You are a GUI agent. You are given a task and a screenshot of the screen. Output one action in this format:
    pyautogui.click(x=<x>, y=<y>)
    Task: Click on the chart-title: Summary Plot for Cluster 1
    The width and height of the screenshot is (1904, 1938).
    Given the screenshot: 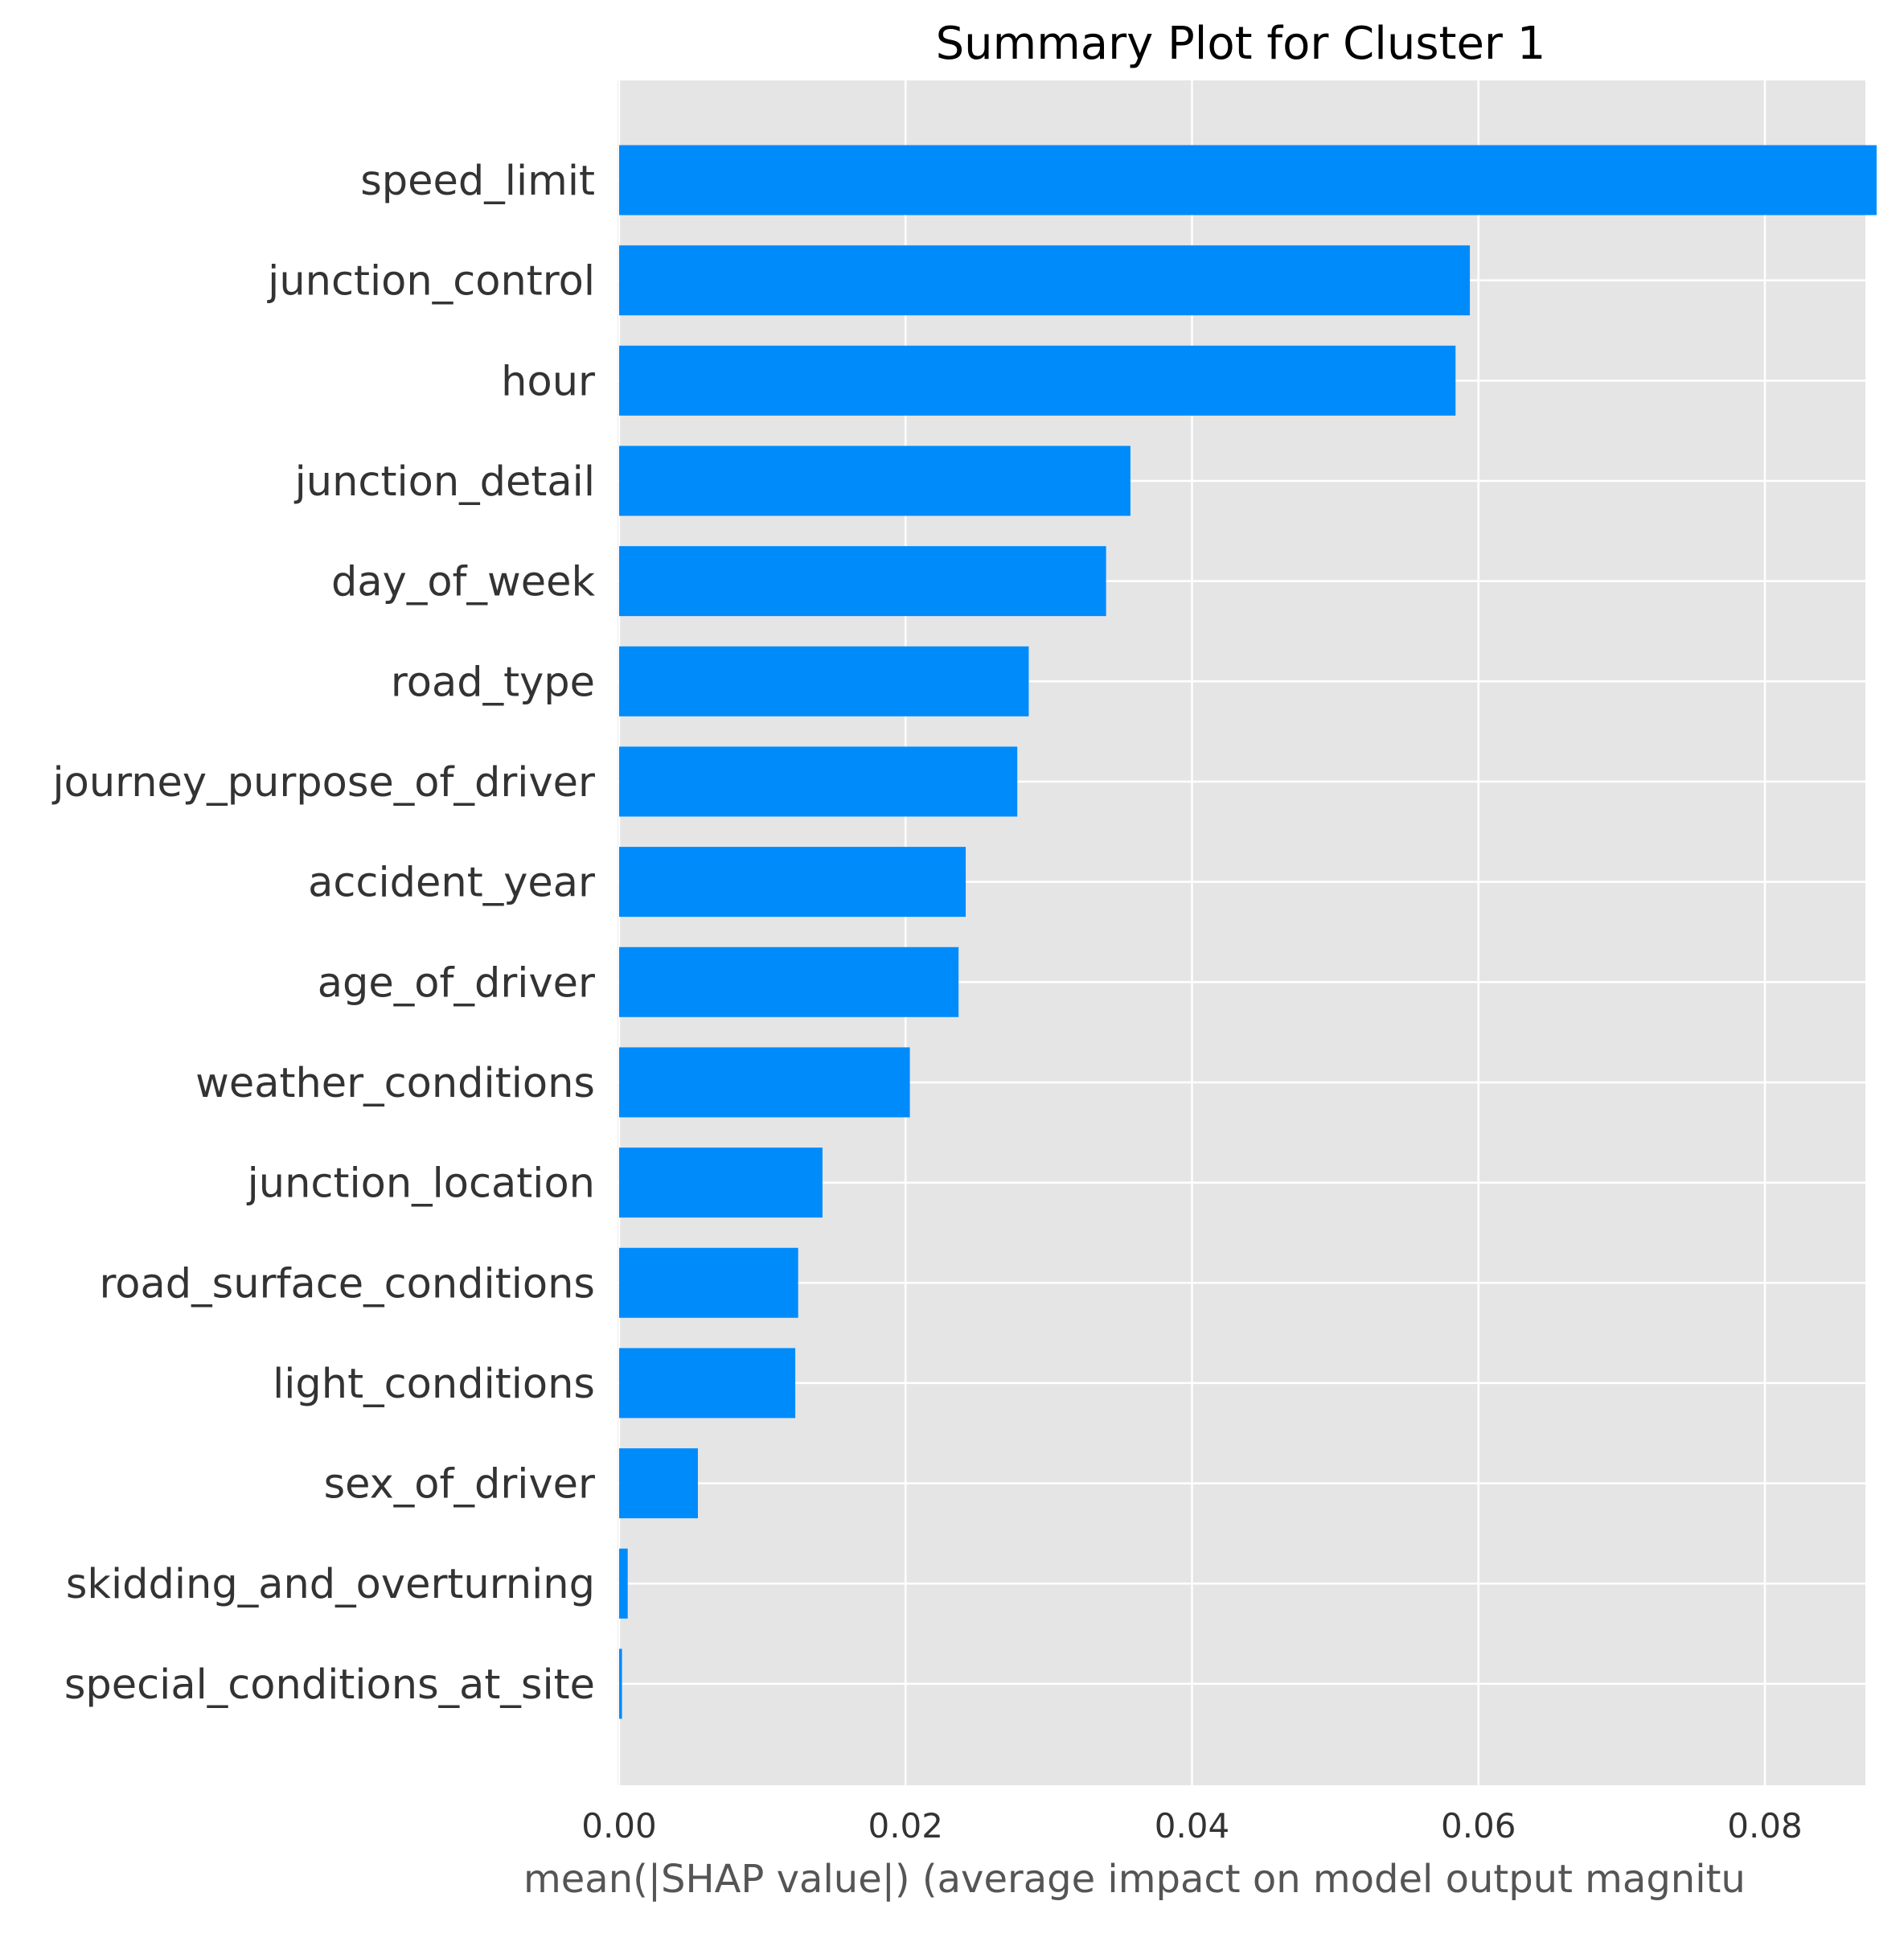 What is the action you would take?
    pyautogui.click(x=1241, y=44)
    